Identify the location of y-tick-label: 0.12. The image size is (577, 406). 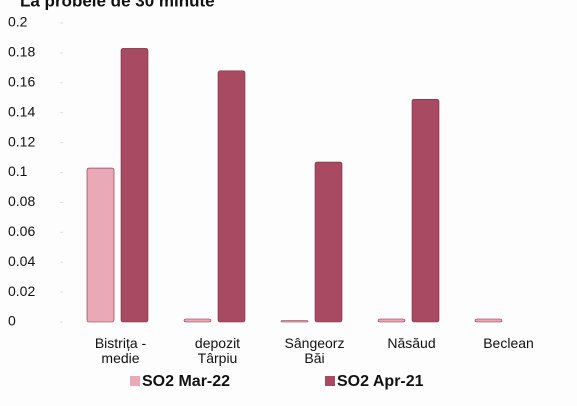
(21, 141).